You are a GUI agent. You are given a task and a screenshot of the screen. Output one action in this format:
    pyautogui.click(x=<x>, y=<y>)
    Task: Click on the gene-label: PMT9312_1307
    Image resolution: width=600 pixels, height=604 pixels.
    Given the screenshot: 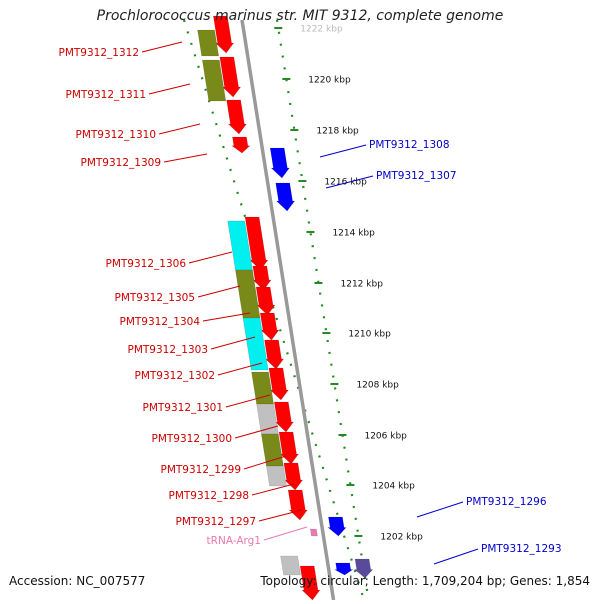 What is the action you would take?
    pyautogui.click(x=416, y=176)
    